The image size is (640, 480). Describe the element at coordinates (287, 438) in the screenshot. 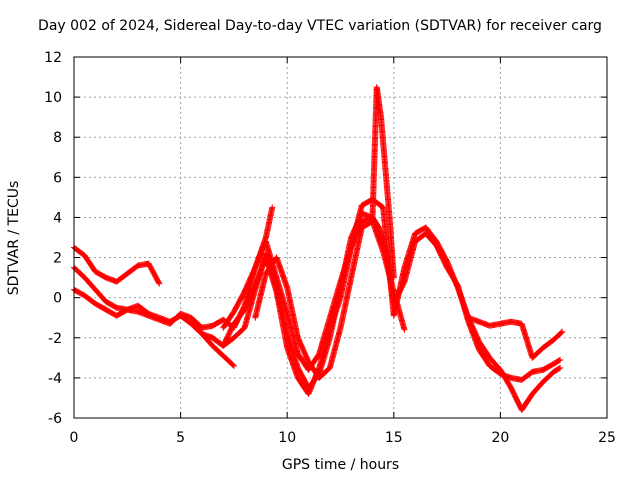

I see `x-tick-label: 10` at that location.